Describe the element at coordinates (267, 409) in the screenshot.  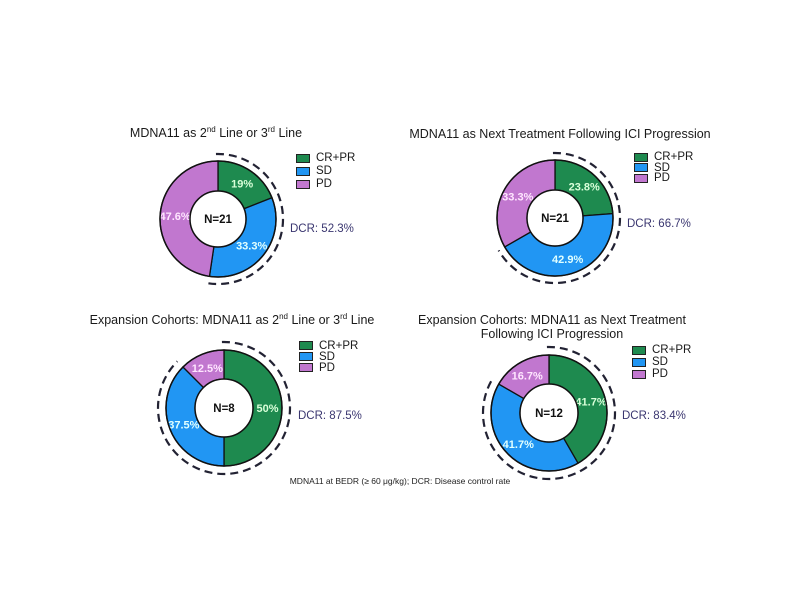
I see `segment-label: 50%` at that location.